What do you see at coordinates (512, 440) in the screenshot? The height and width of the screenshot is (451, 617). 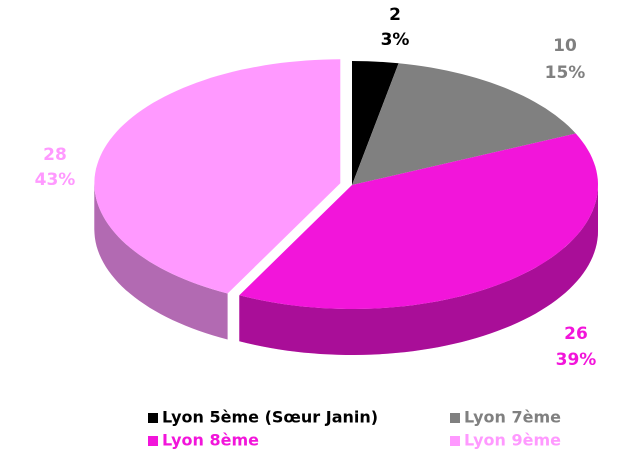 I see `legend-label: Lyon 9ème` at bounding box center [512, 440].